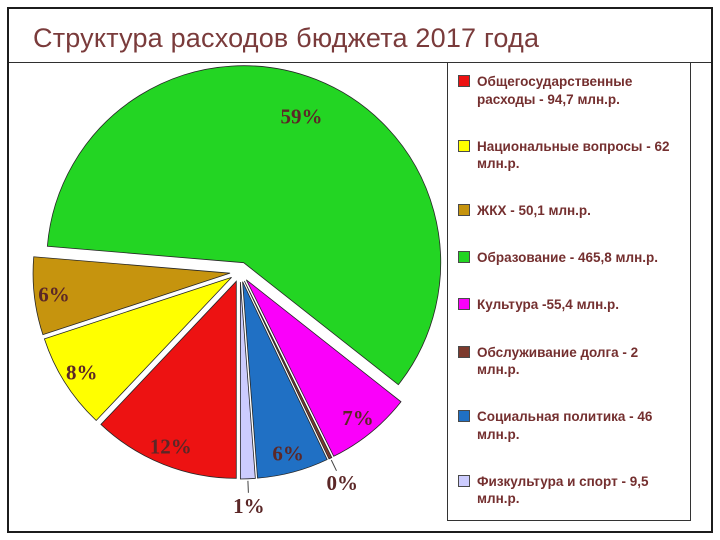 This screenshot has height=540, width=720. Describe the element at coordinates (534, 211) in the screenshot. I see `legend-label: ЖКХ - 50,1 млн.р.` at that location.